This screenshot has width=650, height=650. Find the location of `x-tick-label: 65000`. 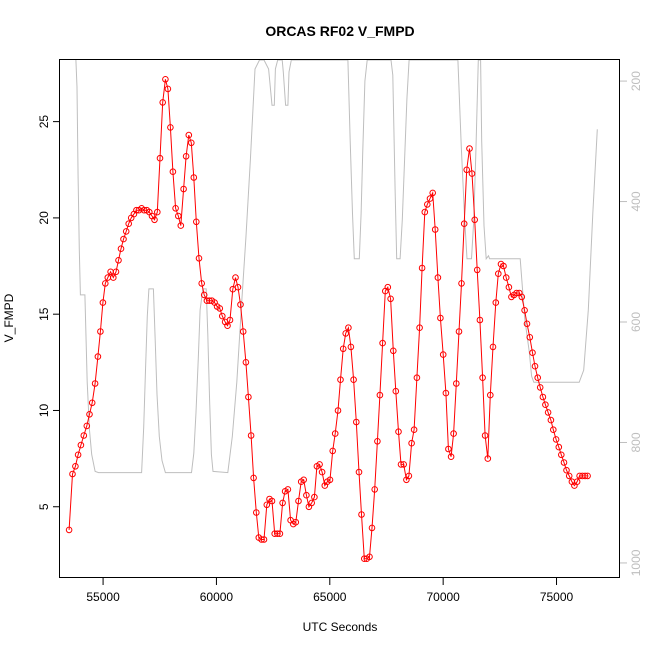

x-tick-label: 65000 is located at coordinates (330, 597).